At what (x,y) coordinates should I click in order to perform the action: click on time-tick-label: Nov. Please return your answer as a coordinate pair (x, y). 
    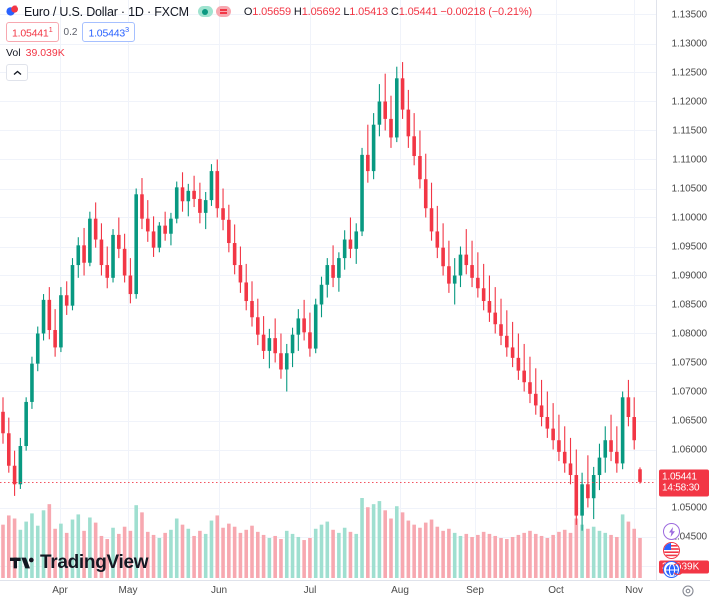
    Looking at the image, I should click on (634, 590).